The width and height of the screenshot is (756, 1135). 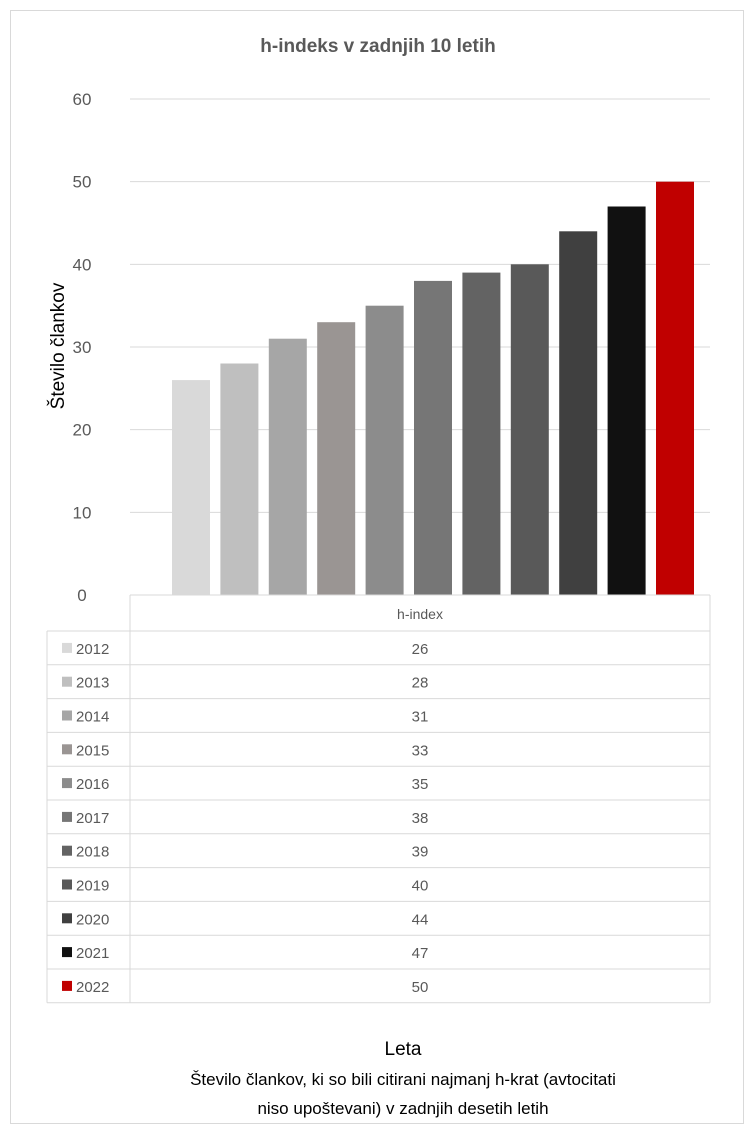 What do you see at coordinates (377, 46) in the screenshot?
I see `chart-title: h-indeks v zadnjih 10 letih` at bounding box center [377, 46].